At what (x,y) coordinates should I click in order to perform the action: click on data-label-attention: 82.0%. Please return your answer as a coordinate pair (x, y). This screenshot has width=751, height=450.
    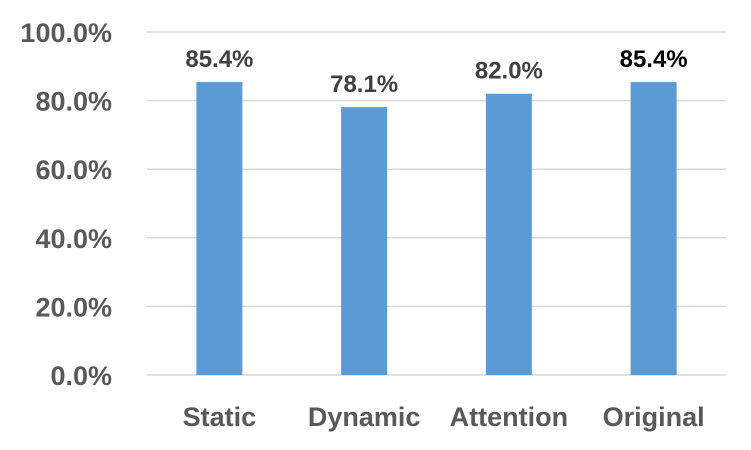
    Looking at the image, I should click on (509, 71).